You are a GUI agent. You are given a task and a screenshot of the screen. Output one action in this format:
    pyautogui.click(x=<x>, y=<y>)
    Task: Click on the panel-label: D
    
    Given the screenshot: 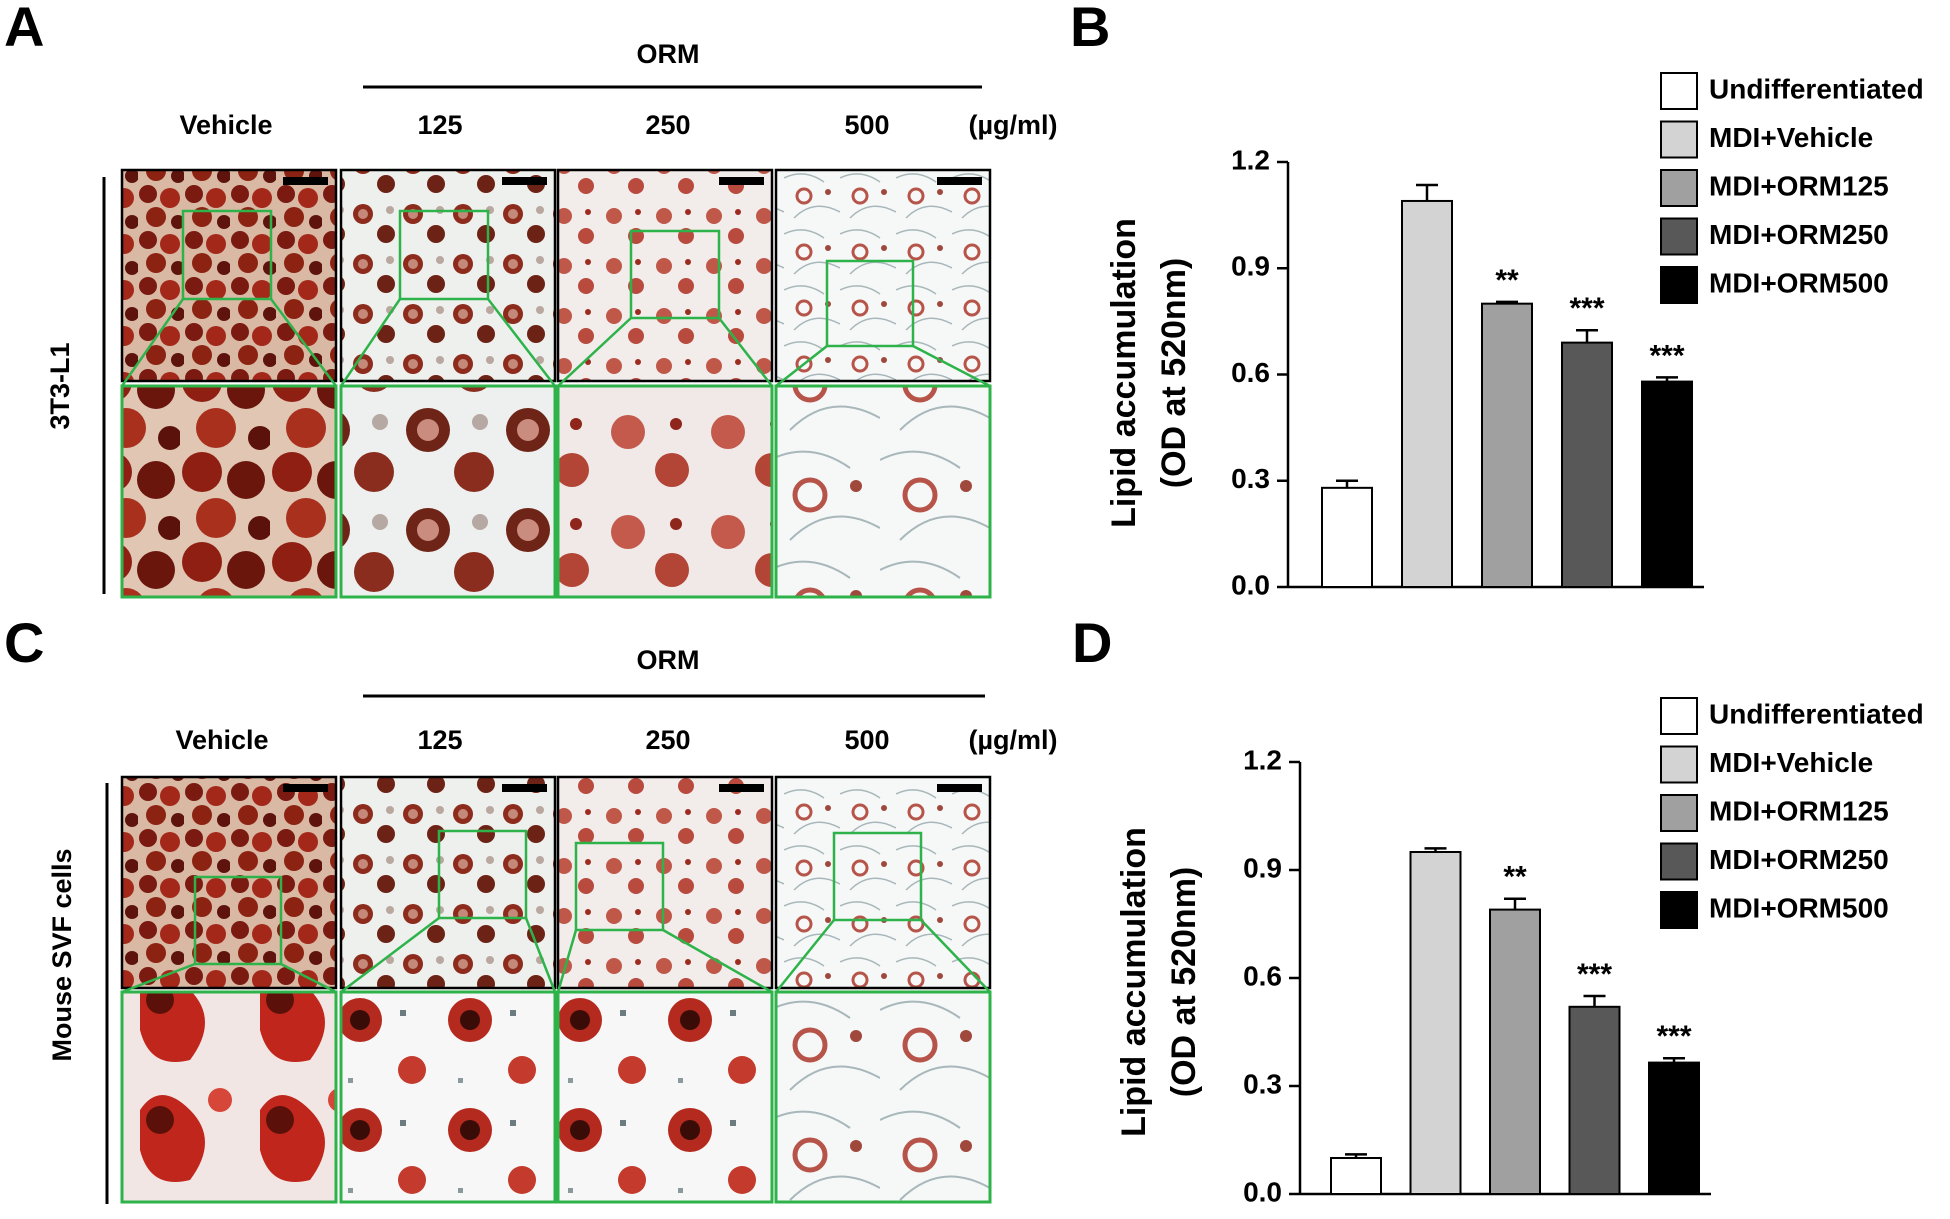 What is the action you would take?
    pyautogui.click(x=1092, y=642)
    